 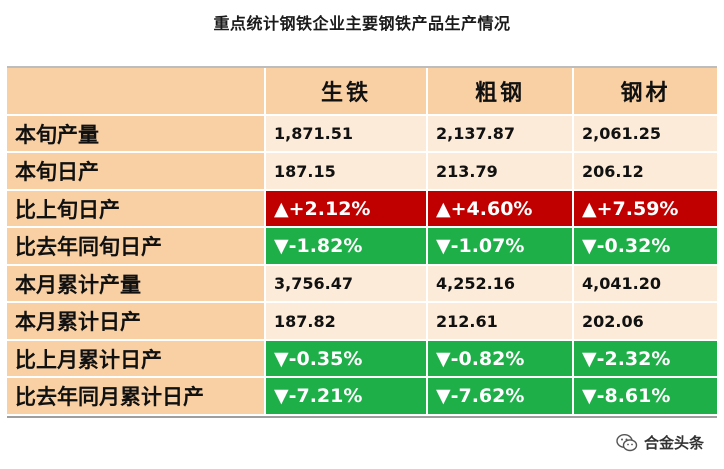 I want to click on table-cell: 4,252.16, so click(x=500, y=284).